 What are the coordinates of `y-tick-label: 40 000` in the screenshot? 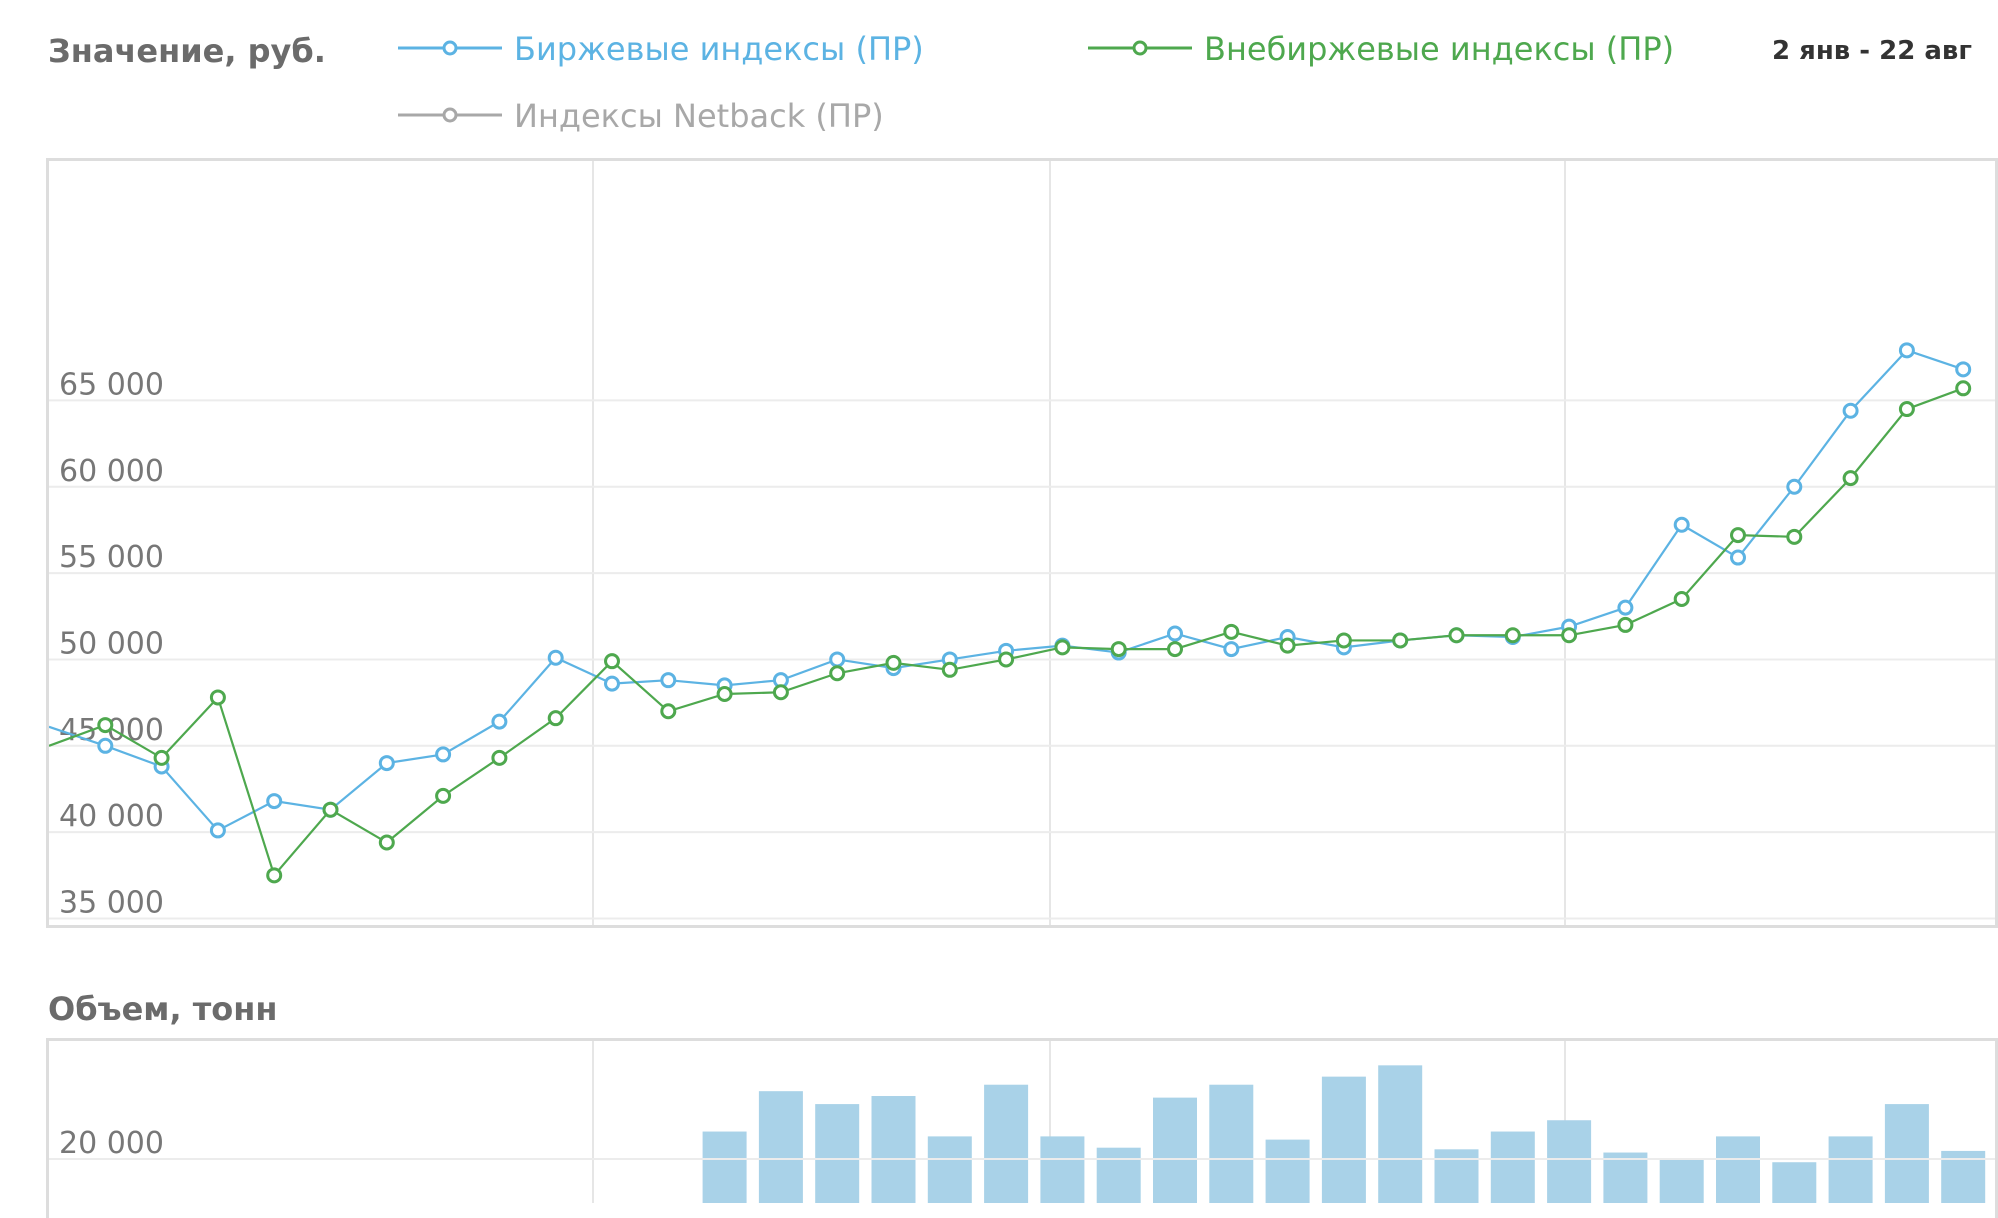 It's located at (111, 816).